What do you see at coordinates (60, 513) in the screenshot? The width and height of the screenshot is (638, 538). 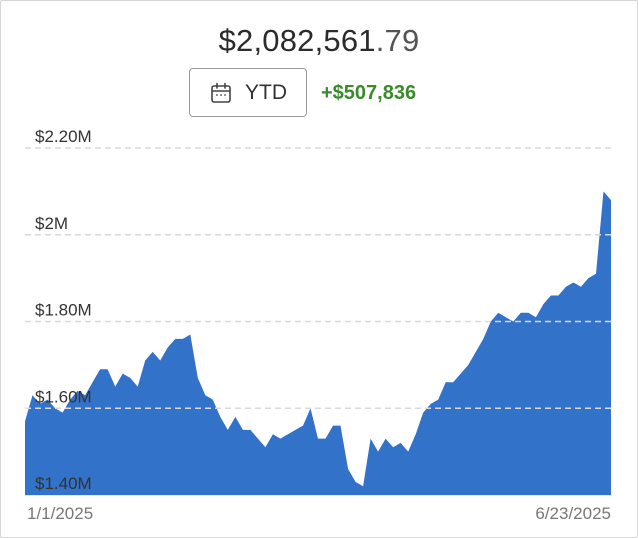 I see `x-tick-label-start: 1/1/2025` at bounding box center [60, 513].